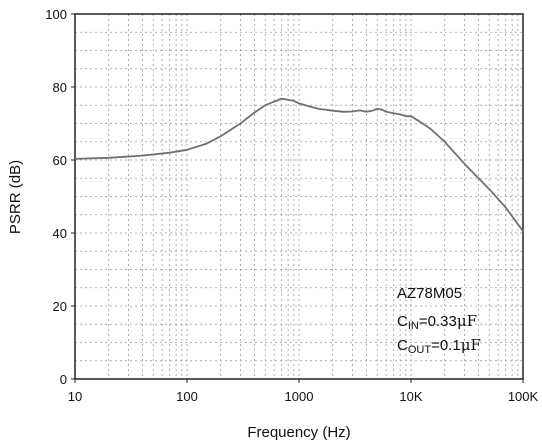  I want to click on annotation-box: AZ78M05 CIN=0.33μF COUT=0.1μF, so click(439, 320).